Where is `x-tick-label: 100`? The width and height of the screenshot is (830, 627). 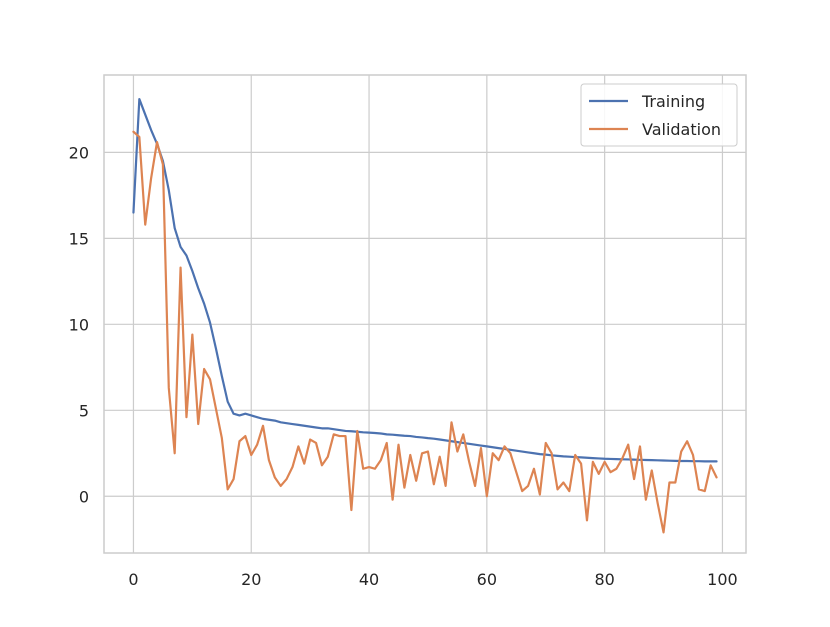 x-tick-label: 100 is located at coordinates (722, 579).